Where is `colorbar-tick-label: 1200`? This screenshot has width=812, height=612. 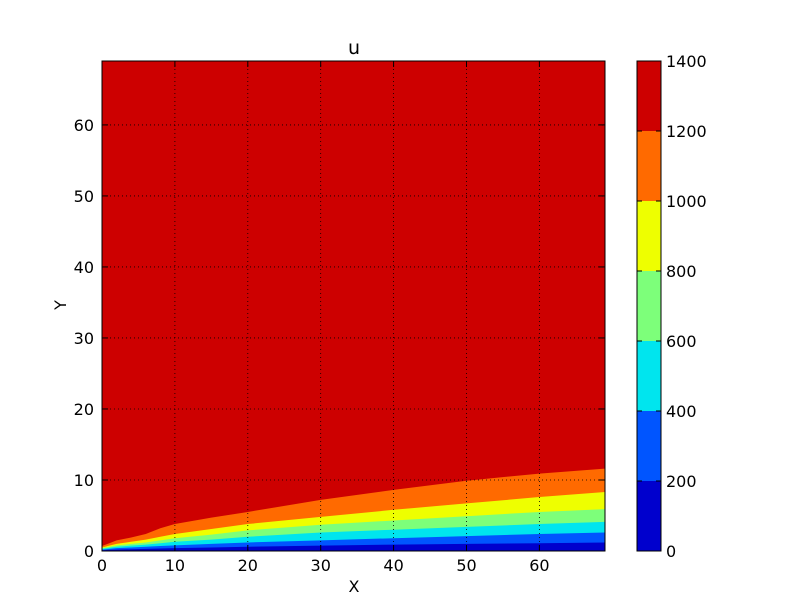
colorbar-tick-label: 1200 is located at coordinates (686, 131).